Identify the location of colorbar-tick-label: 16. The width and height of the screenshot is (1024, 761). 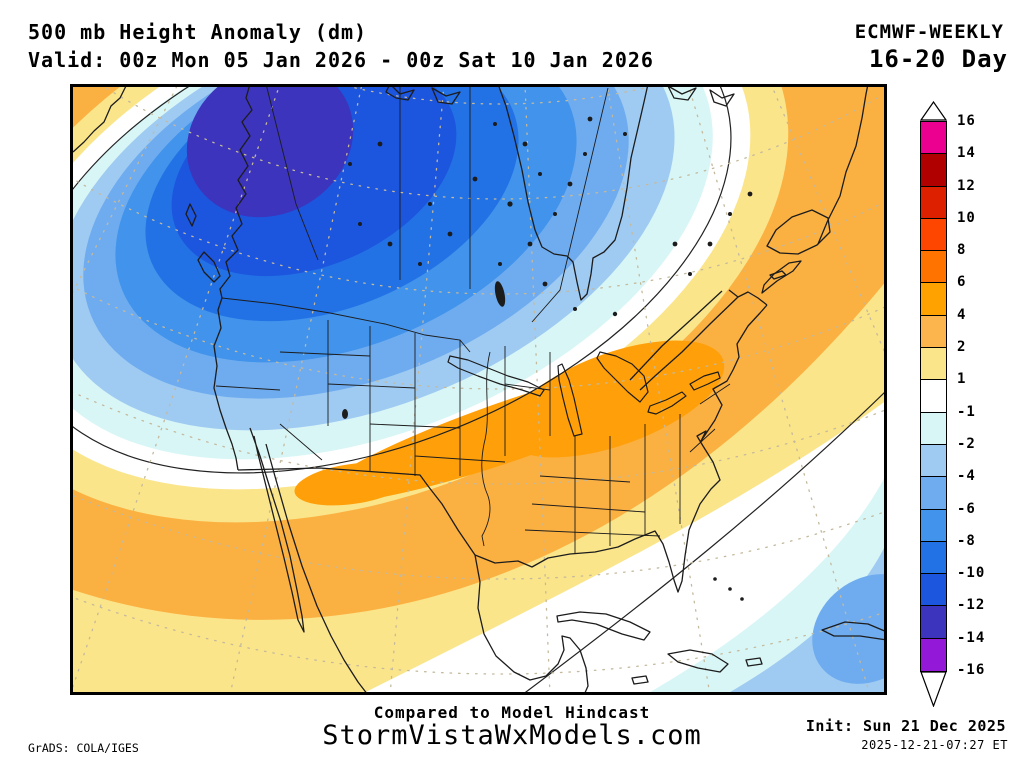
(966, 121).